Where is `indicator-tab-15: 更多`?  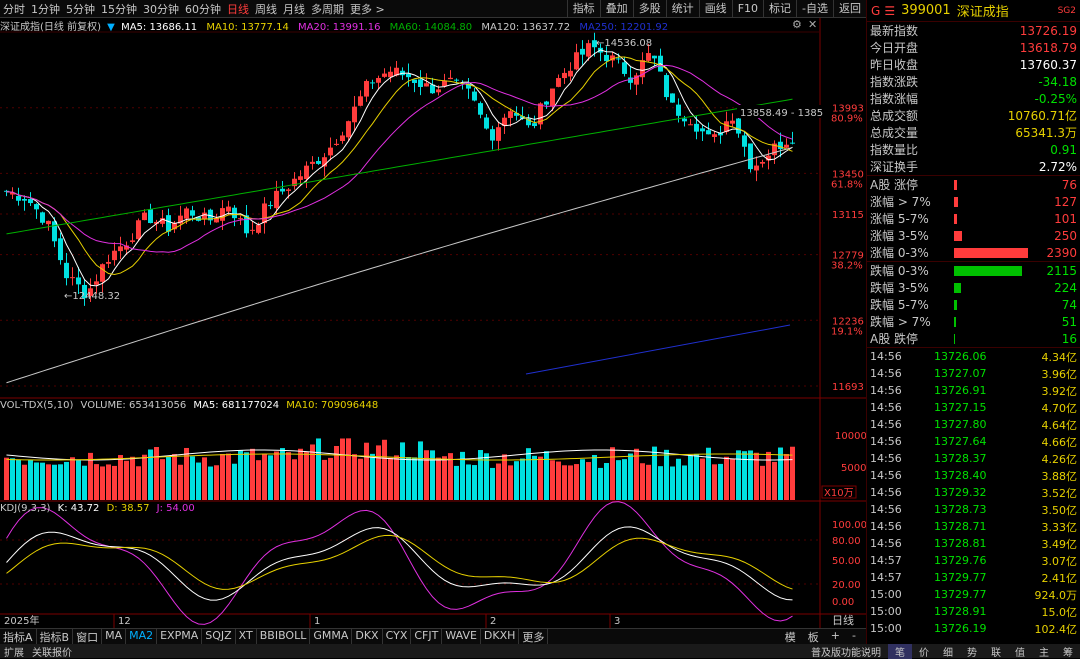 indicator-tab-15: 更多 is located at coordinates (534, 636).